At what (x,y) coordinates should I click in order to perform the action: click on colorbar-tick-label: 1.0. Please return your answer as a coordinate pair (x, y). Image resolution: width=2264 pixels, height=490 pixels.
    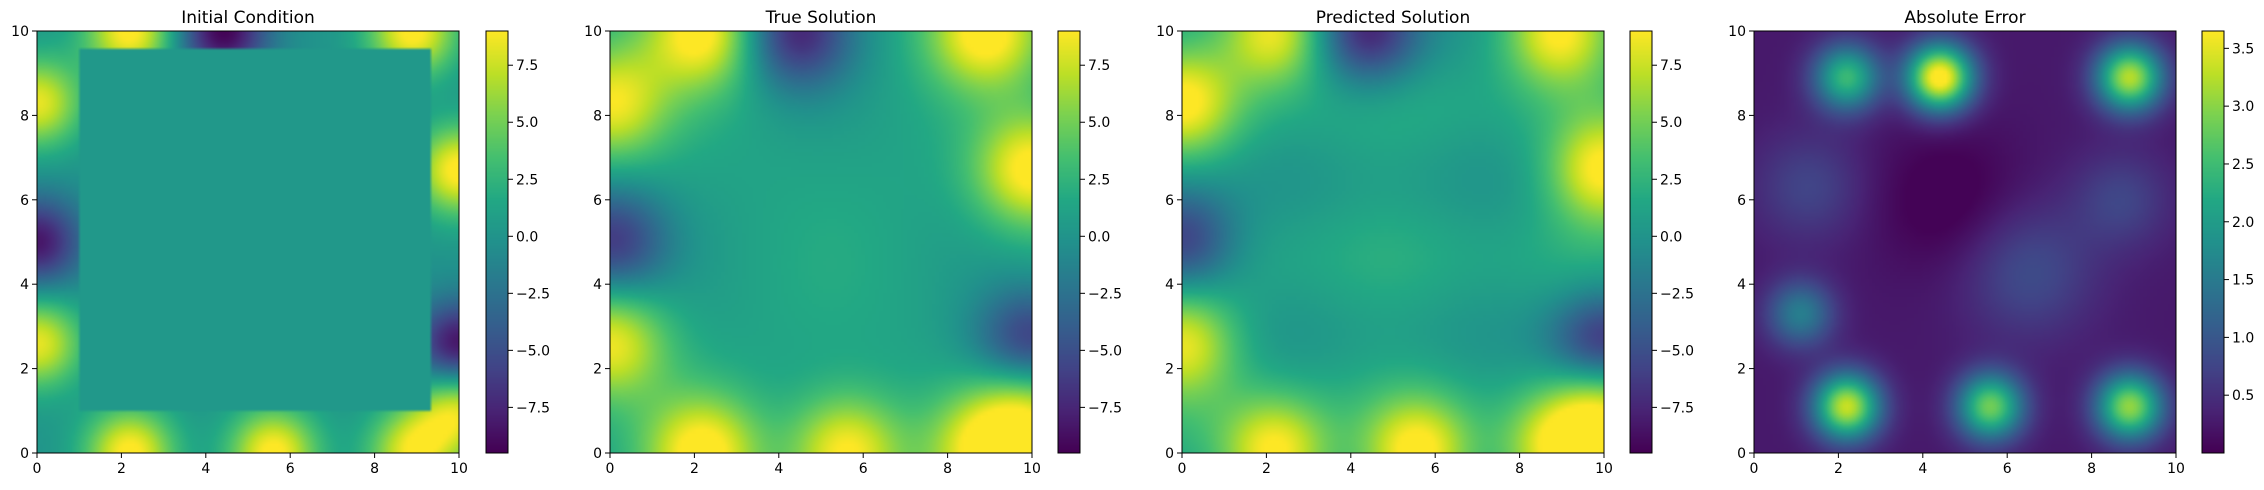
    Looking at the image, I should click on (2243, 338).